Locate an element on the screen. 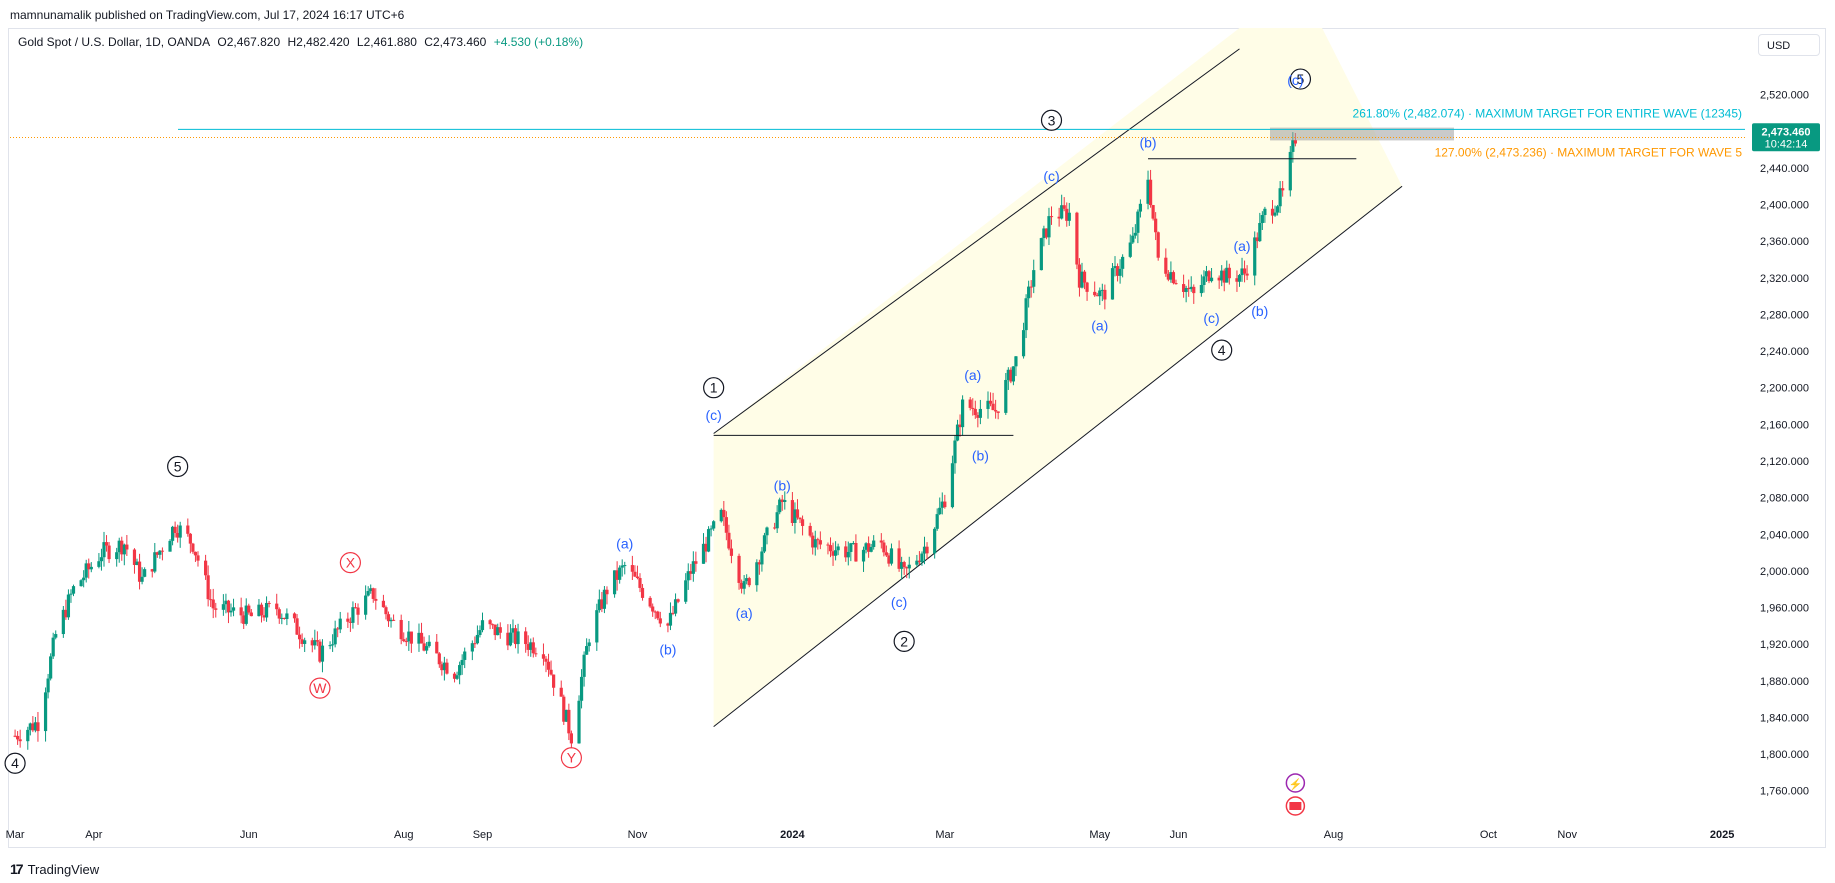  currency-button: USD is located at coordinates (1789, 45).